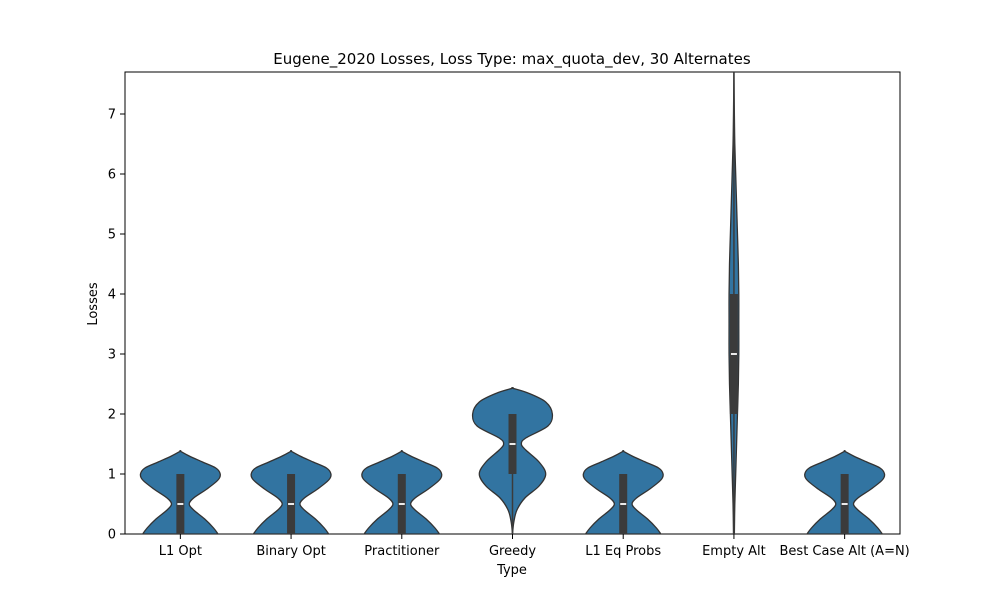 The width and height of the screenshot is (1000, 604). Describe the element at coordinates (623, 551) in the screenshot. I see `x-tick-label: L1 Eq Probs` at that location.